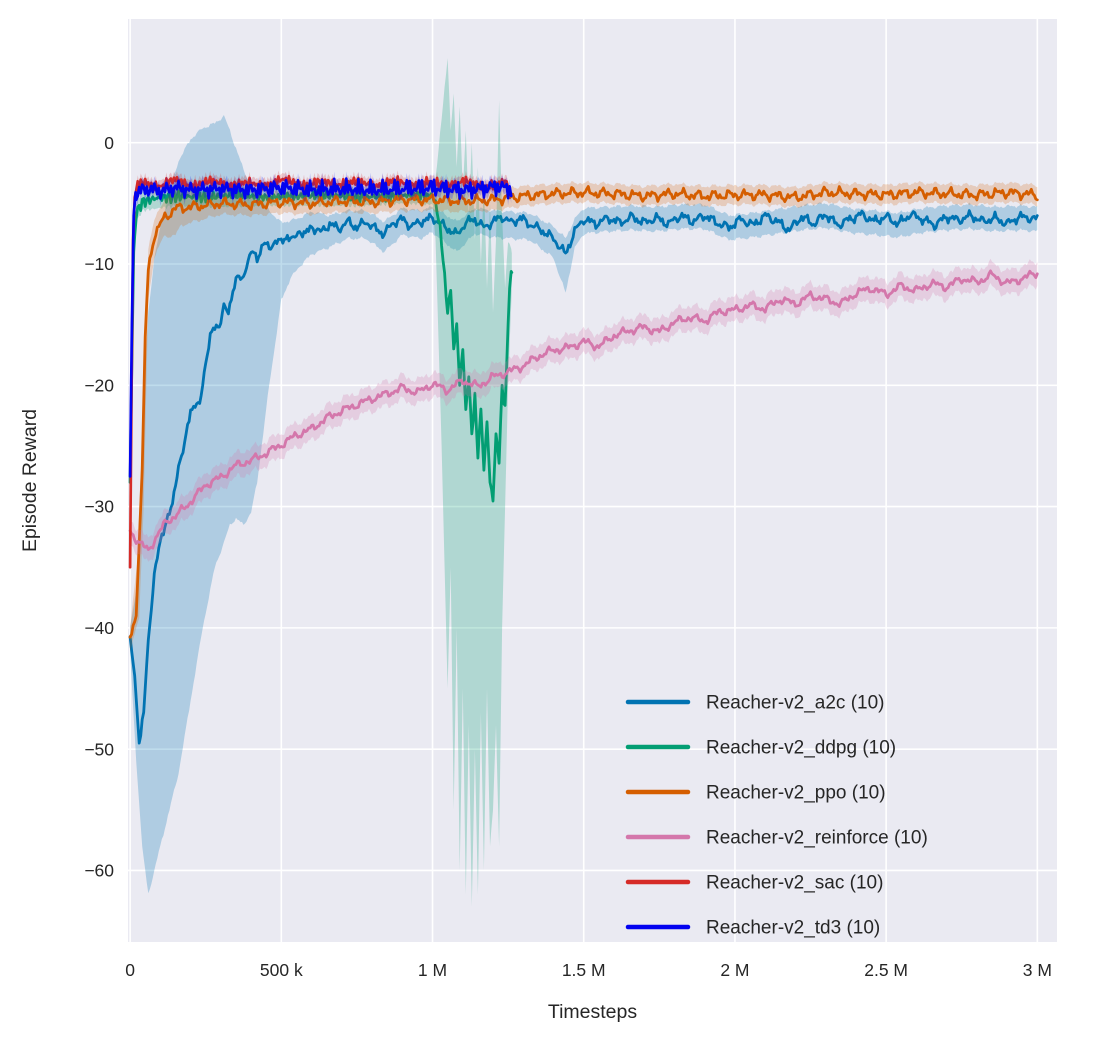 Image resolution: width=1099 pixels, height=1049 pixels. Describe the element at coordinates (99, 749) in the screenshot. I see `y-tick-label: −50` at that location.